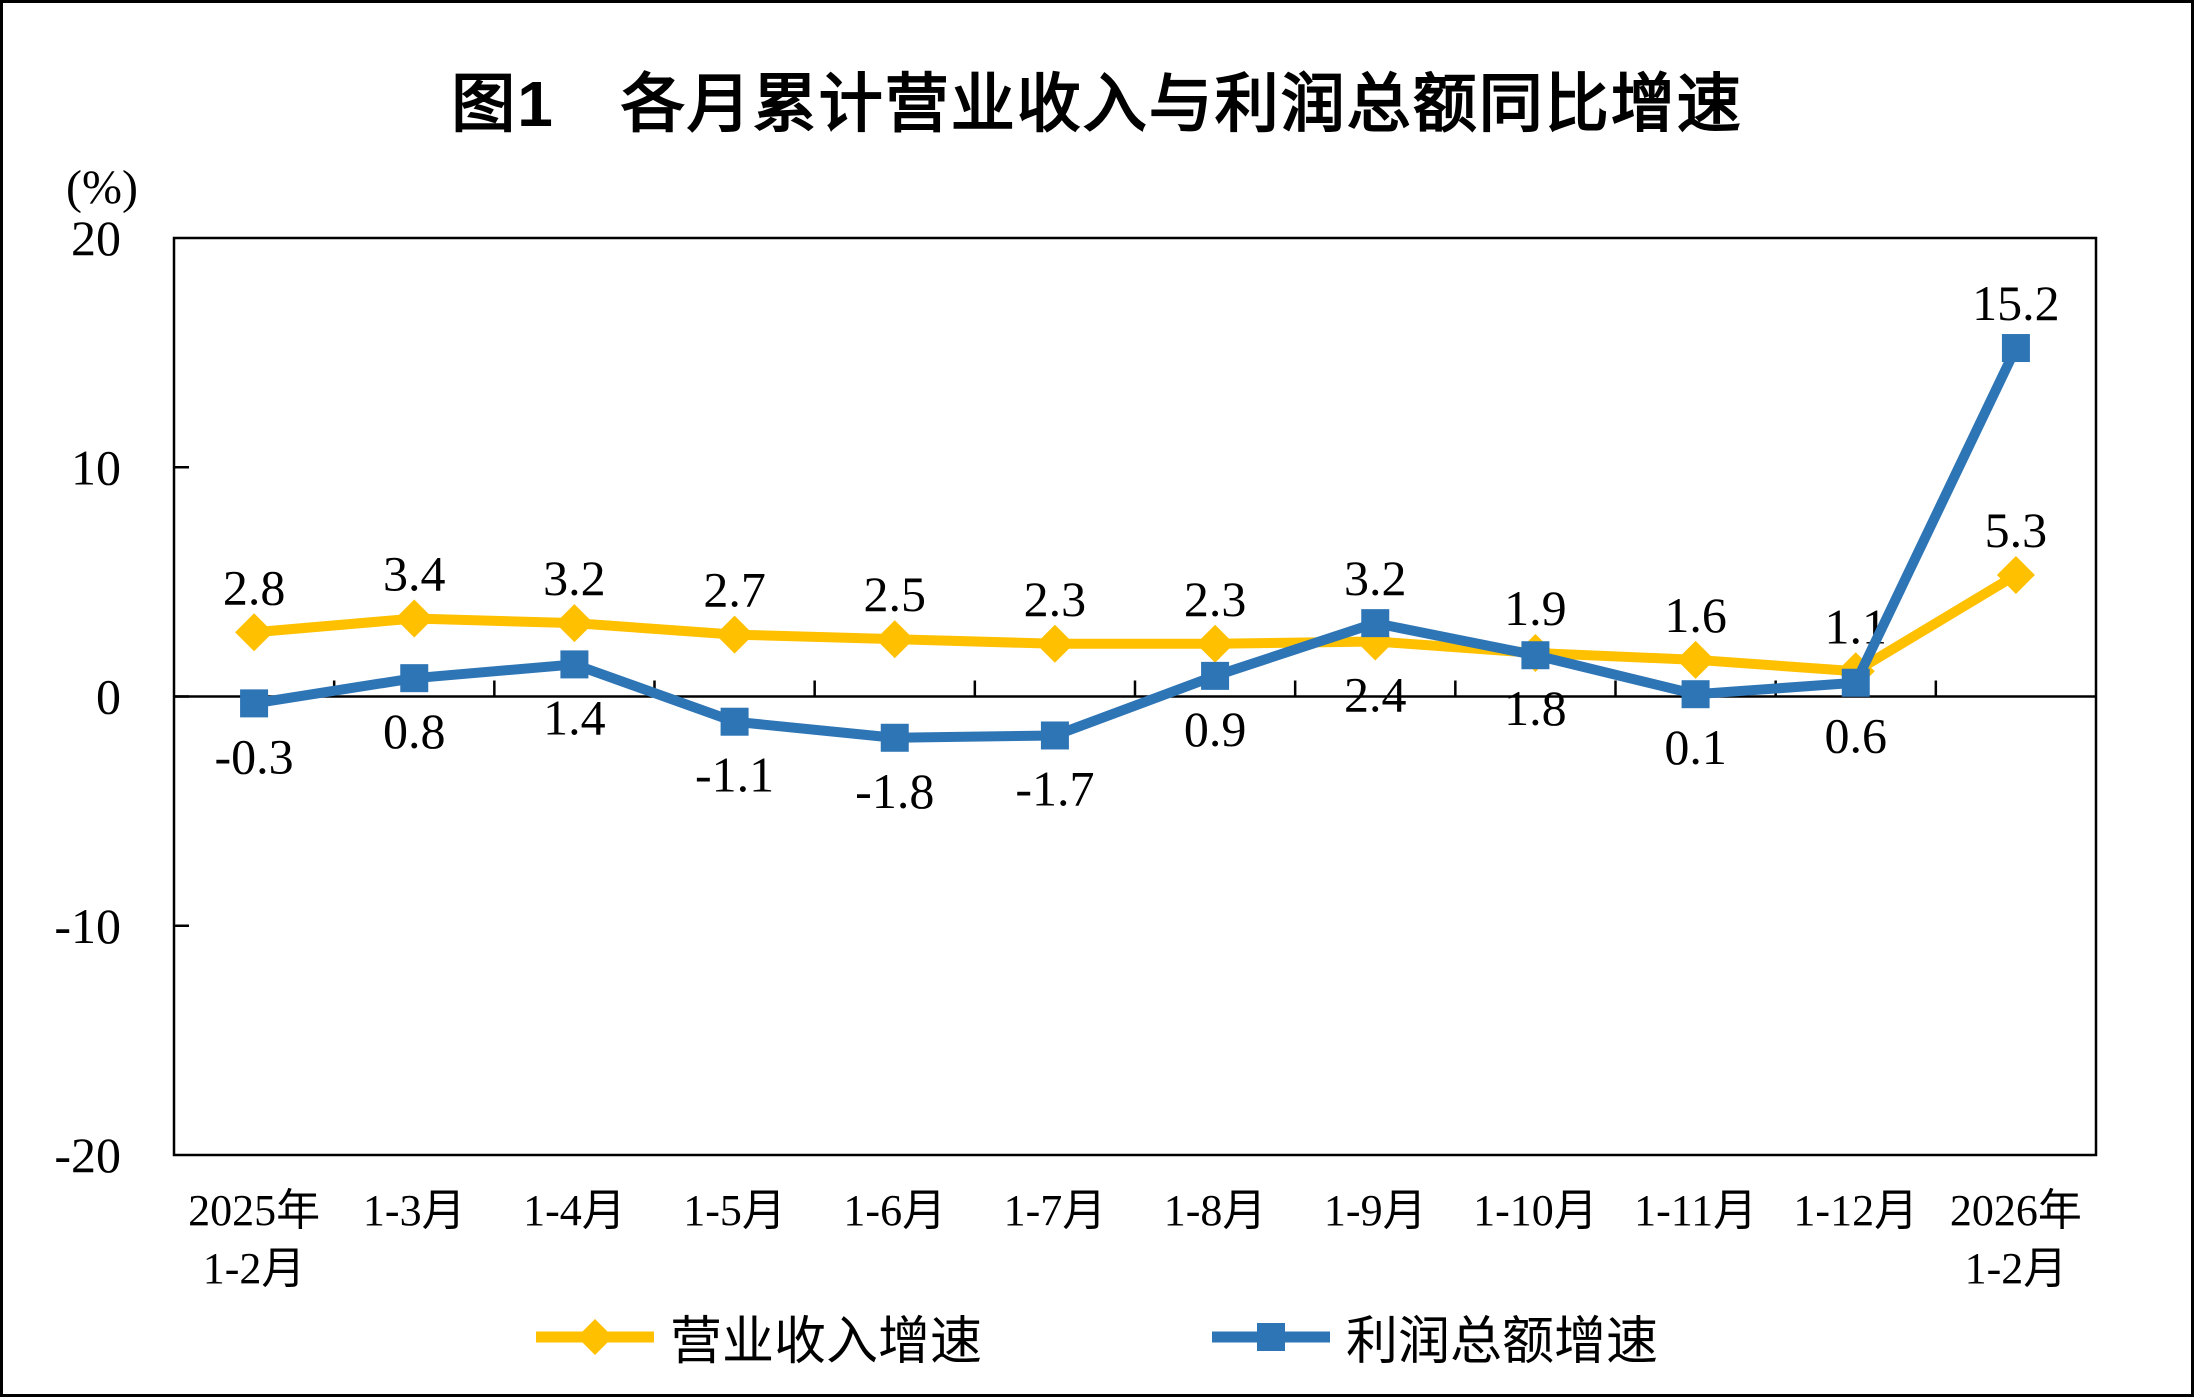 The height and width of the screenshot is (1397, 2194). What do you see at coordinates (574, 578) in the screenshot?
I see `operating-revenue-growth-data-label: 3.2` at bounding box center [574, 578].